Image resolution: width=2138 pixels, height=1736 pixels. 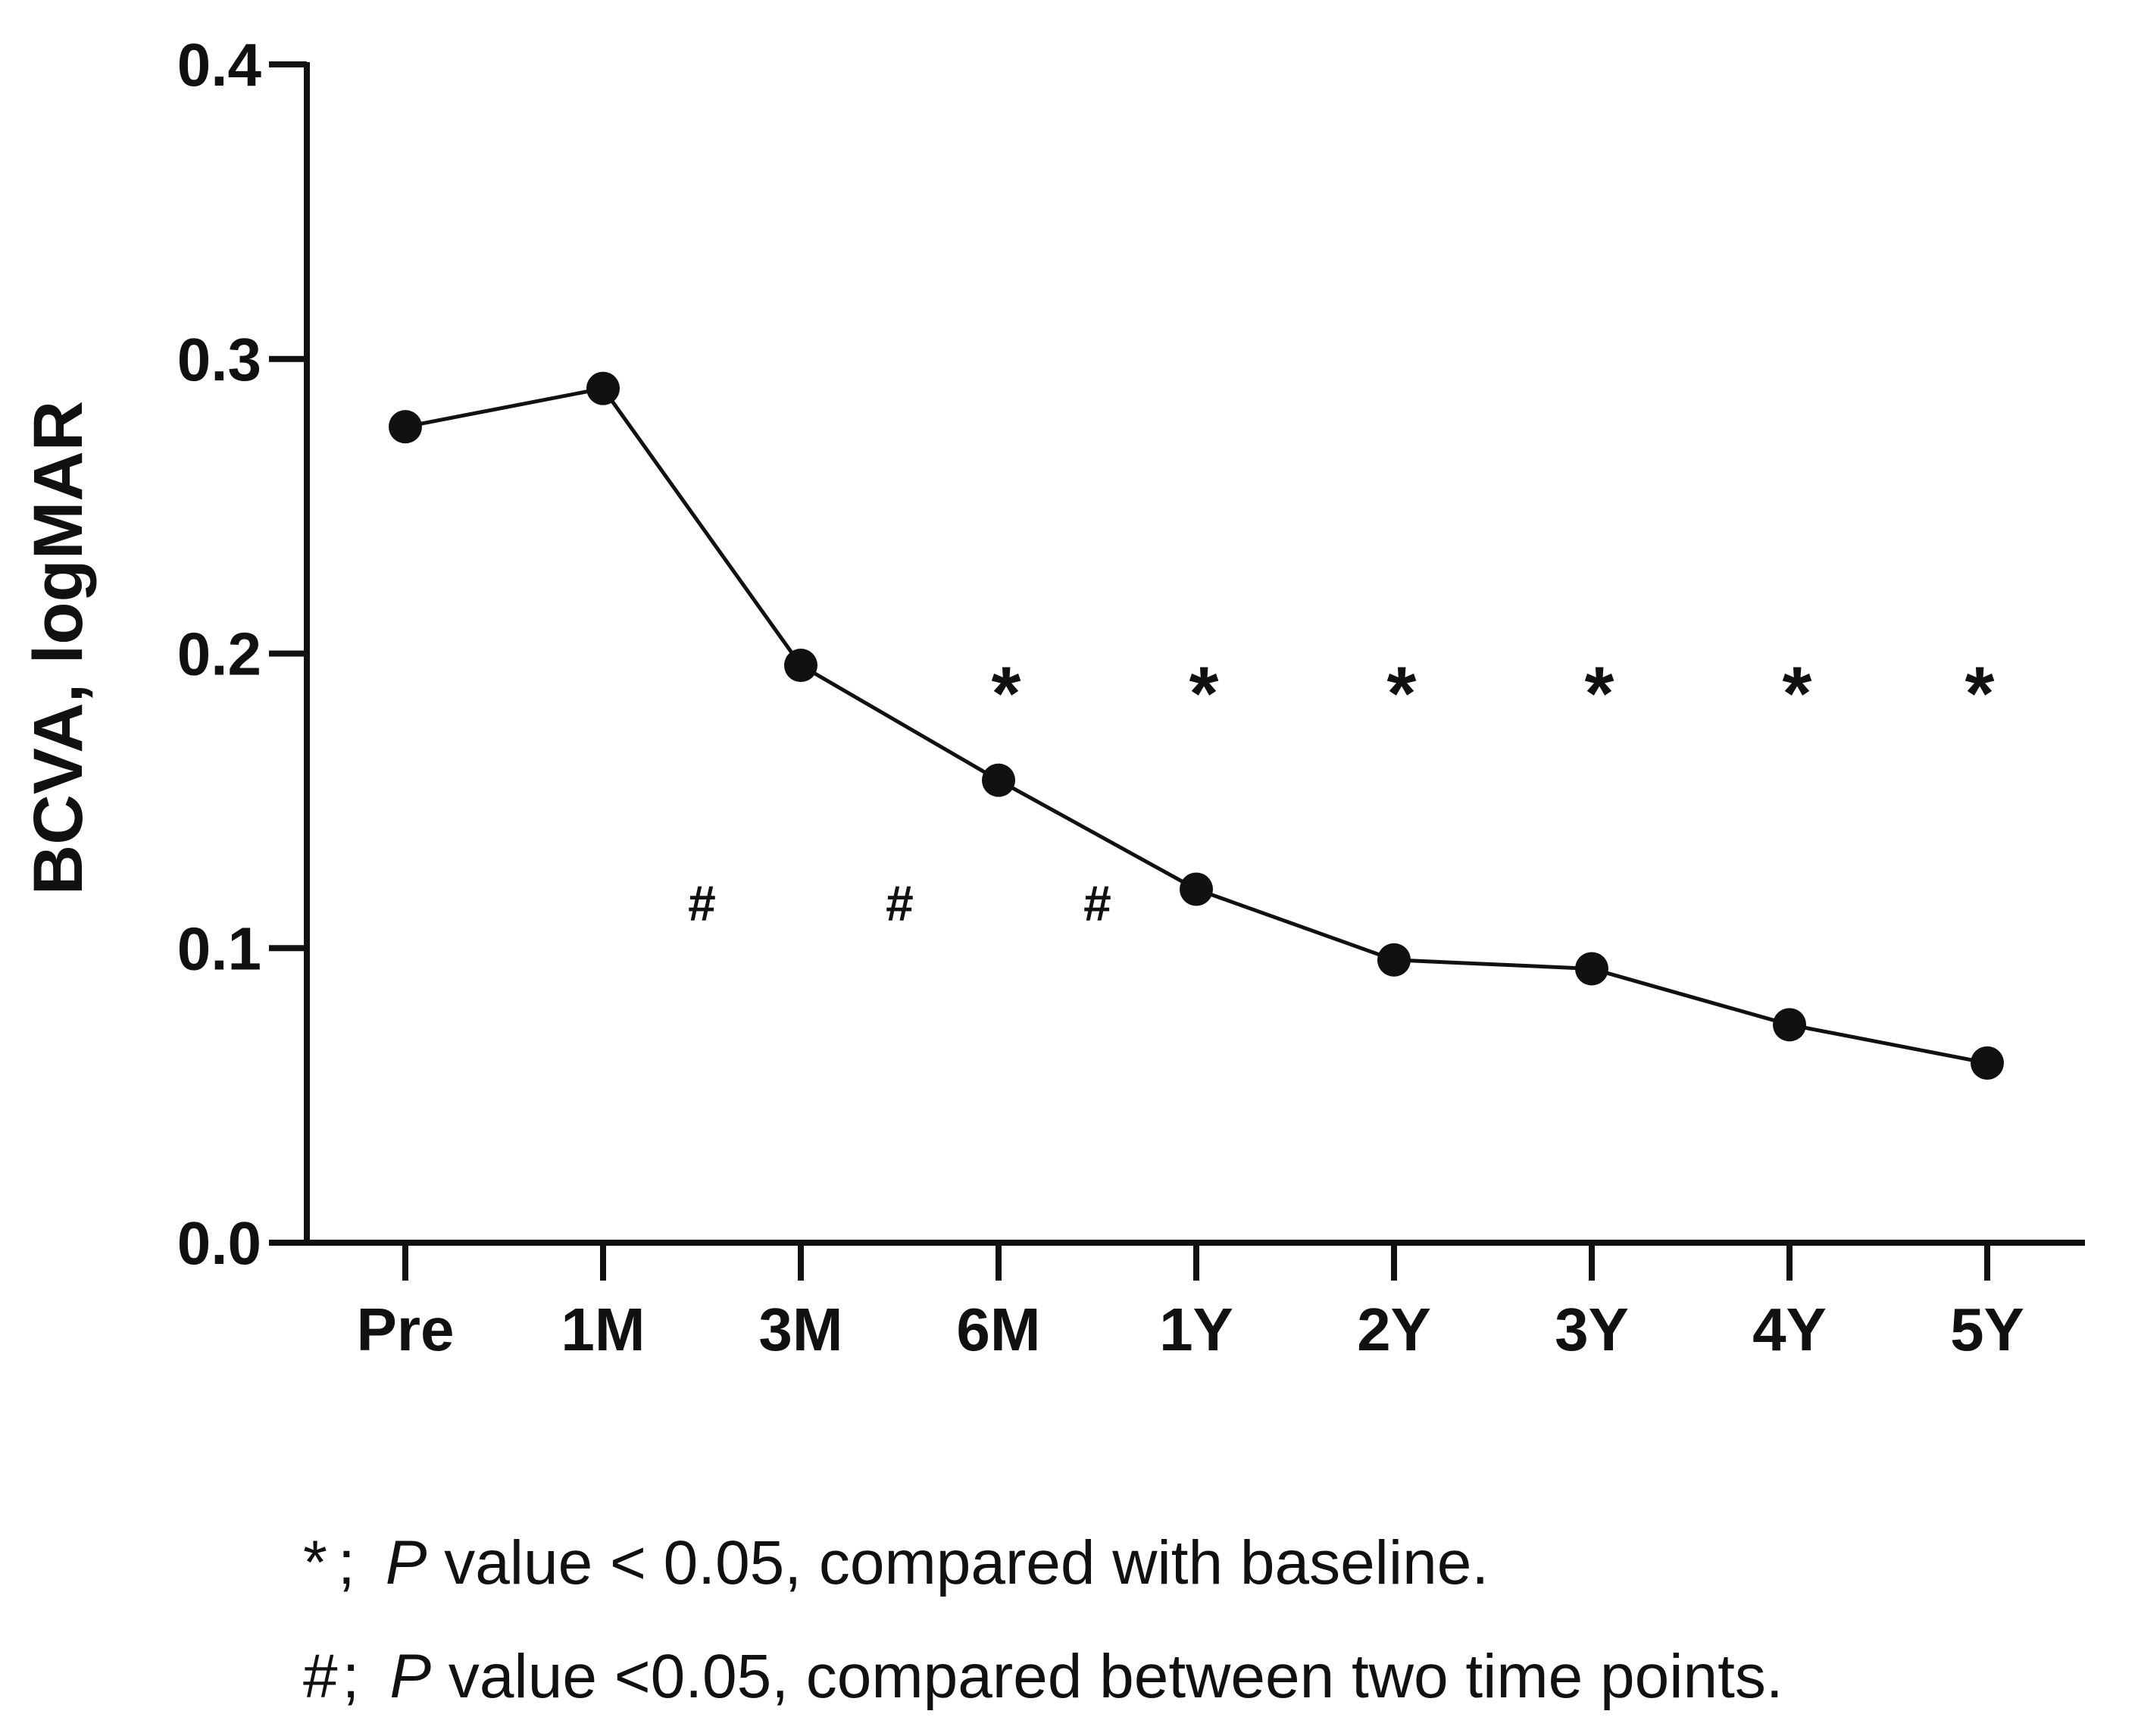 What do you see at coordinates (219, 1243) in the screenshot?
I see `y-tick-label: 0.0` at bounding box center [219, 1243].